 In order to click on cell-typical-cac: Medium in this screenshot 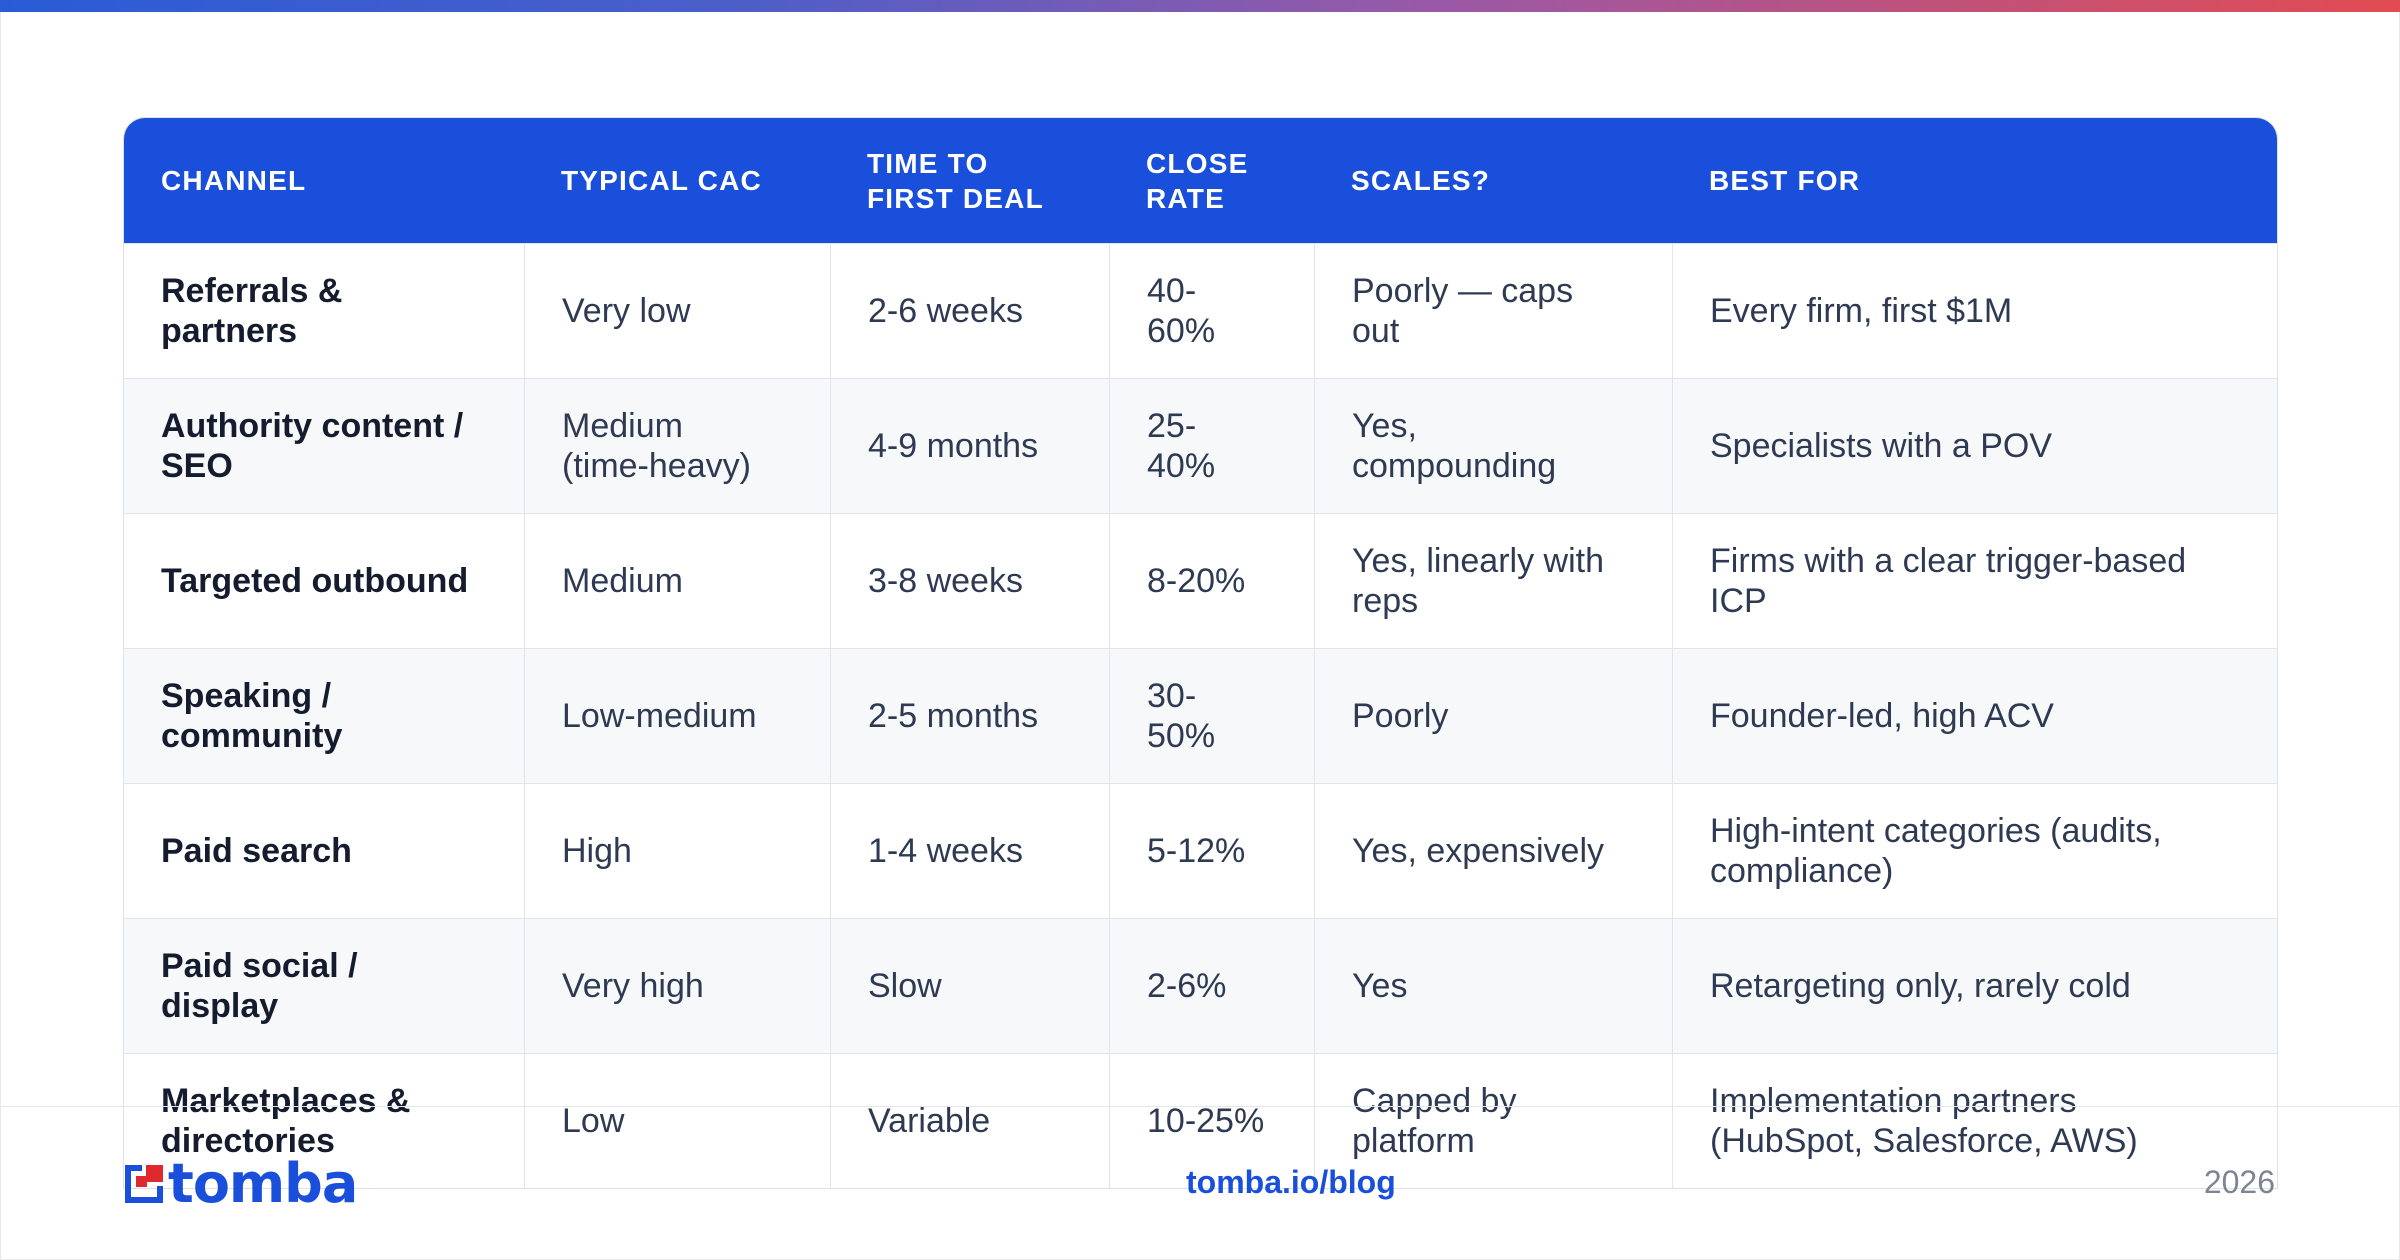, I will do `click(677, 581)`.